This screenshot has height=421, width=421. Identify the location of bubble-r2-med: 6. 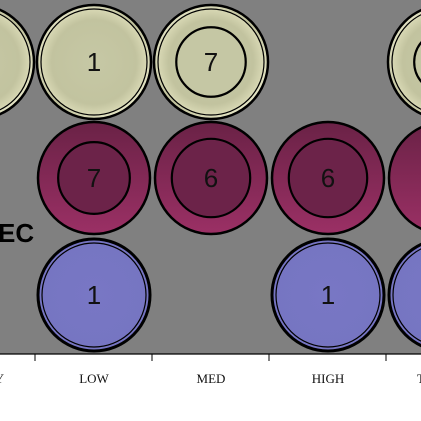
(211, 178).